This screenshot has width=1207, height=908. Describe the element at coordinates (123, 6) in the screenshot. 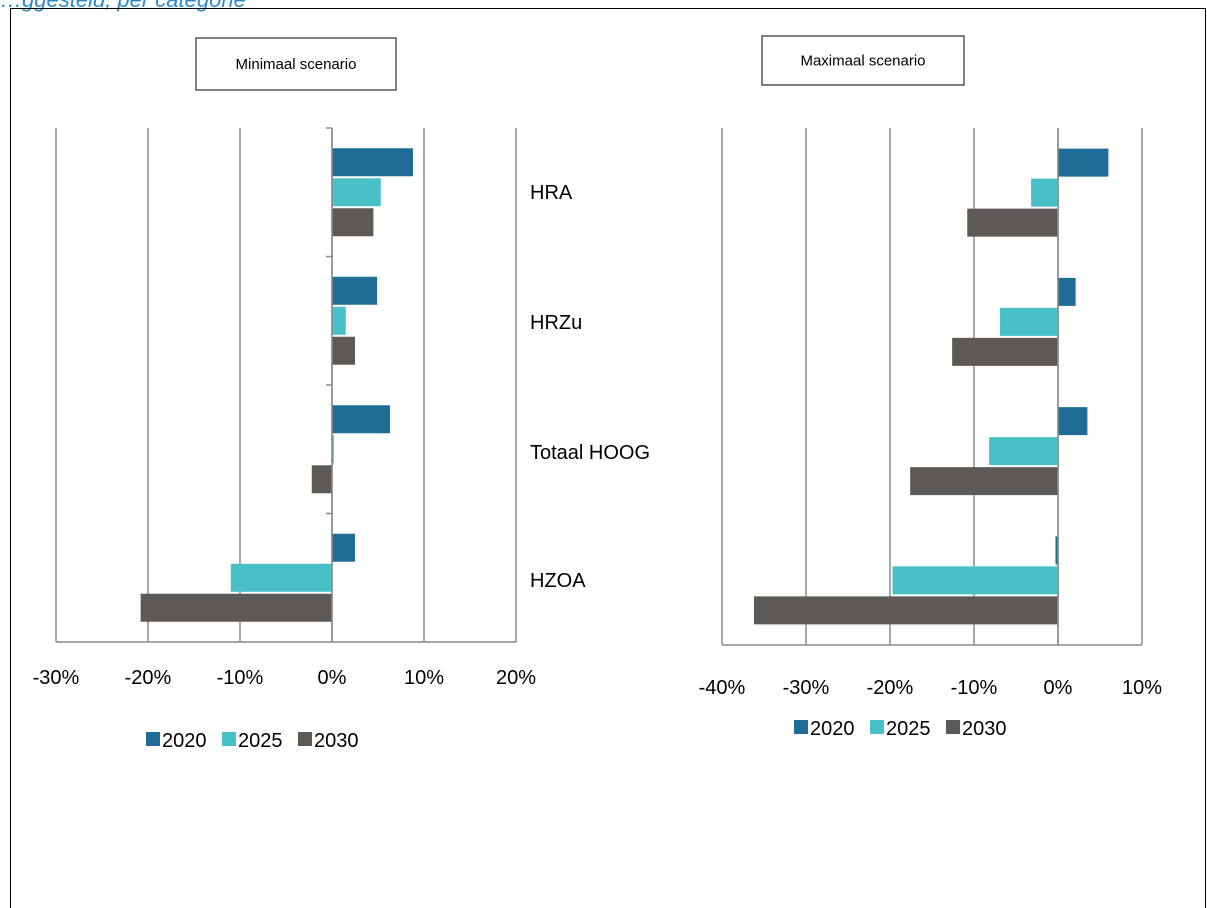

I see `figure-caption: …ggesteld, per categorie` at that location.